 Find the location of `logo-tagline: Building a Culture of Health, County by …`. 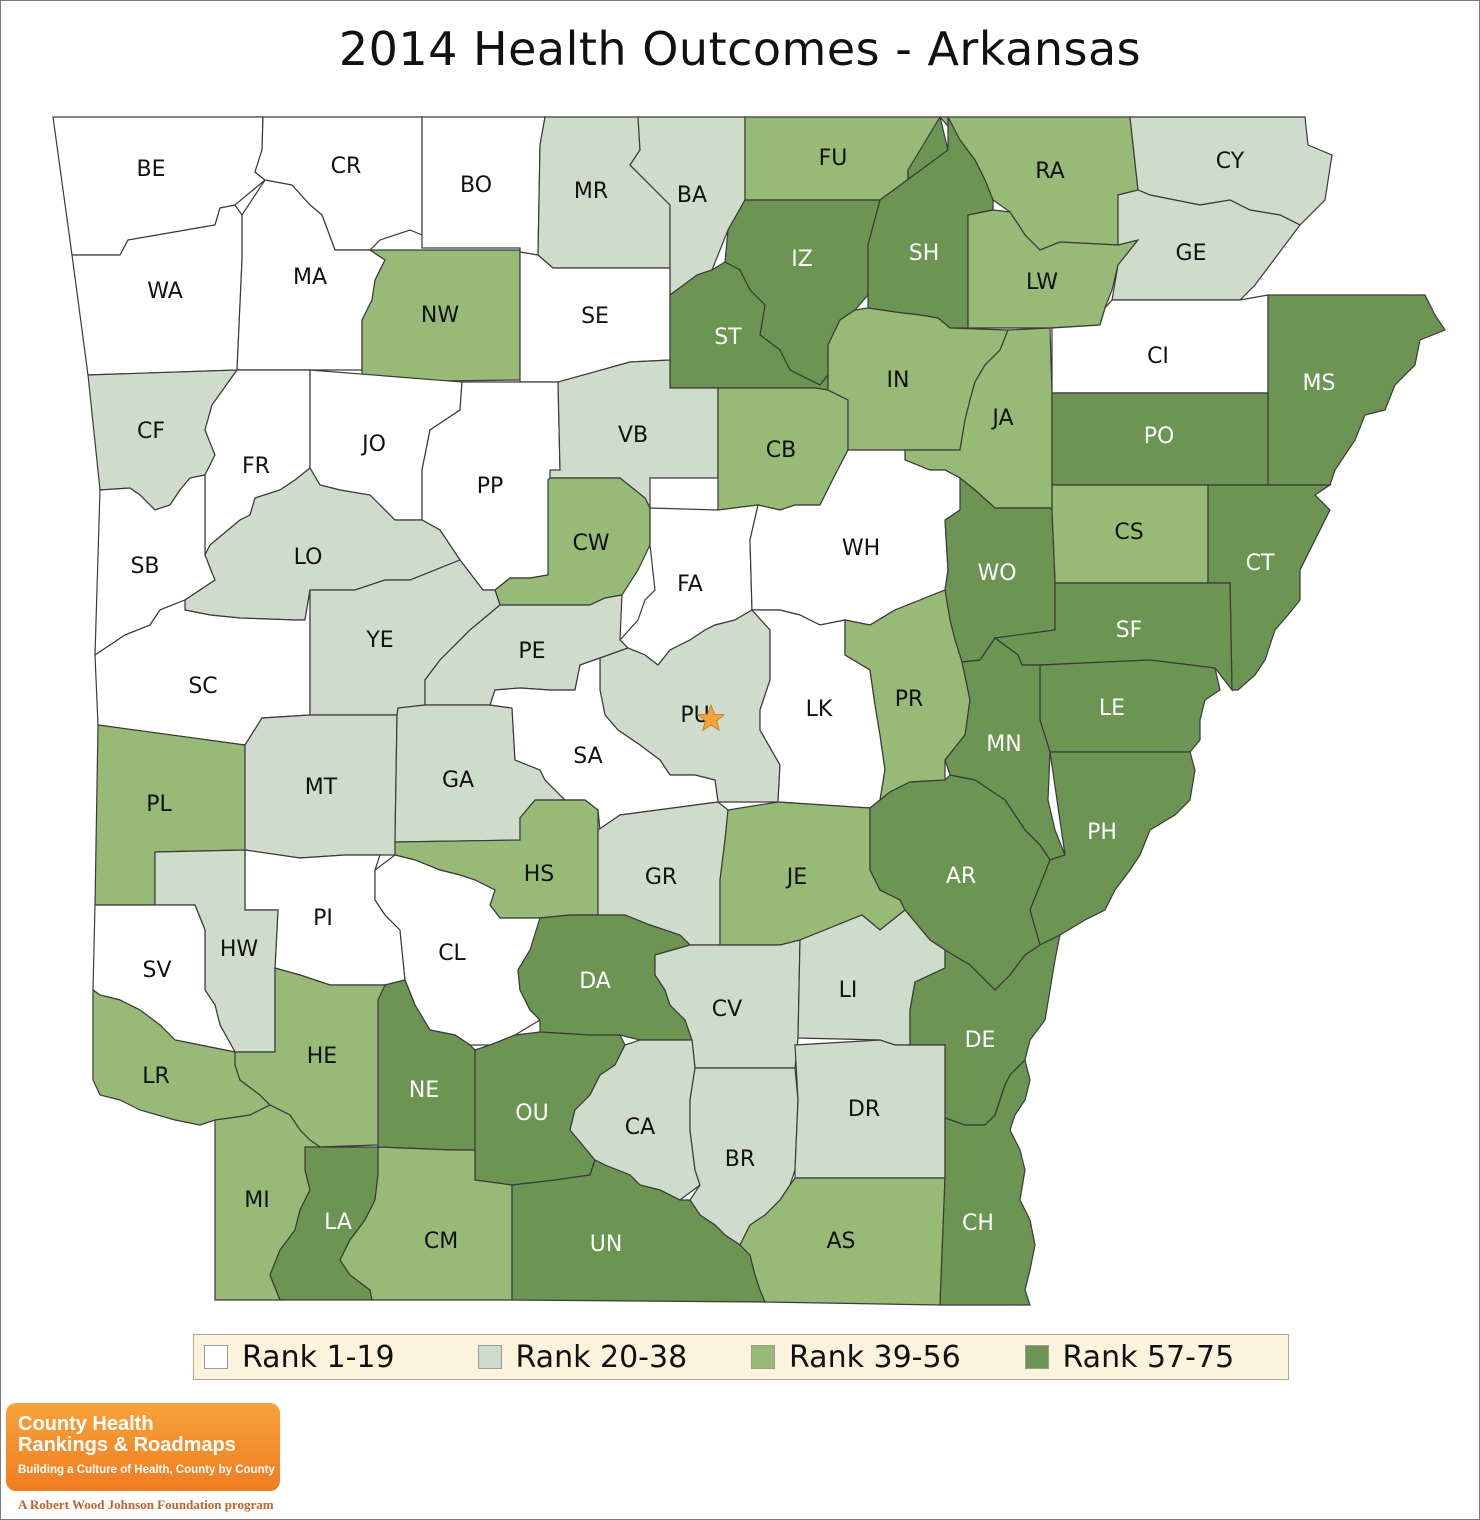

logo-tagline: Building a Culture of Health, County by … is located at coordinates (146, 1470).